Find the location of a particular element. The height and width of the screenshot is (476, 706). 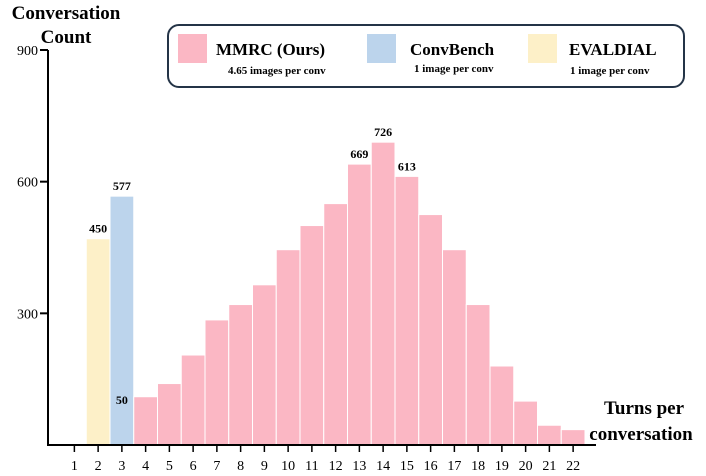

legend-sub-convbench: 1 image per conv is located at coordinates (454, 69).